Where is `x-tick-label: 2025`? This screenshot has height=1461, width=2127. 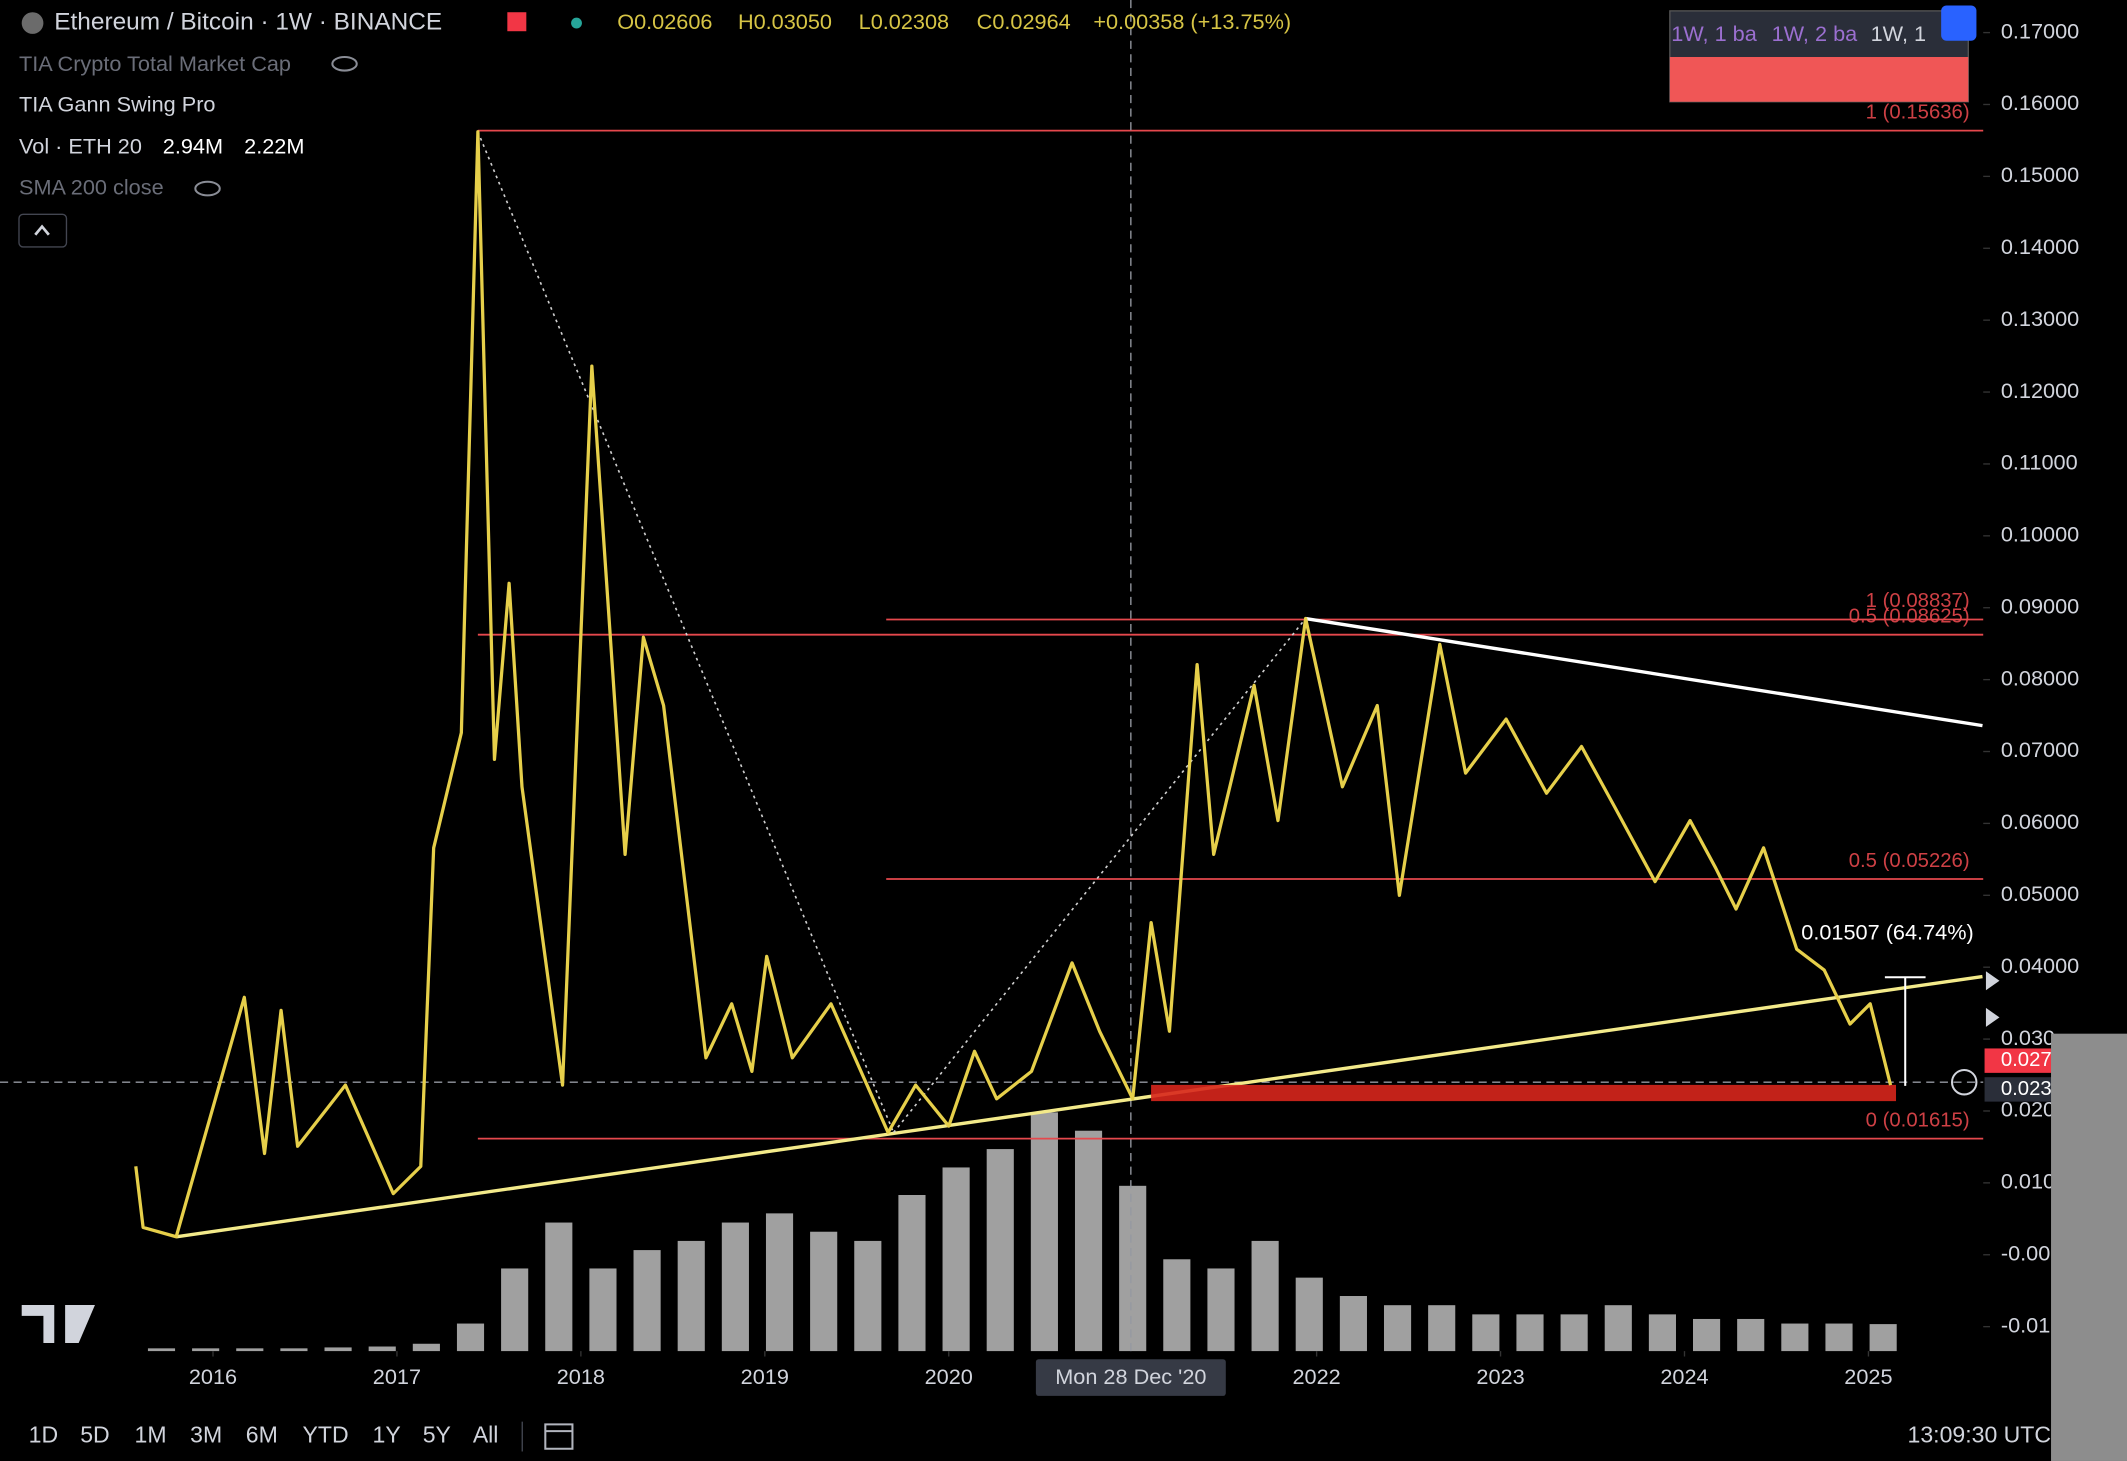
x-tick-label: 2025 is located at coordinates (1868, 1376).